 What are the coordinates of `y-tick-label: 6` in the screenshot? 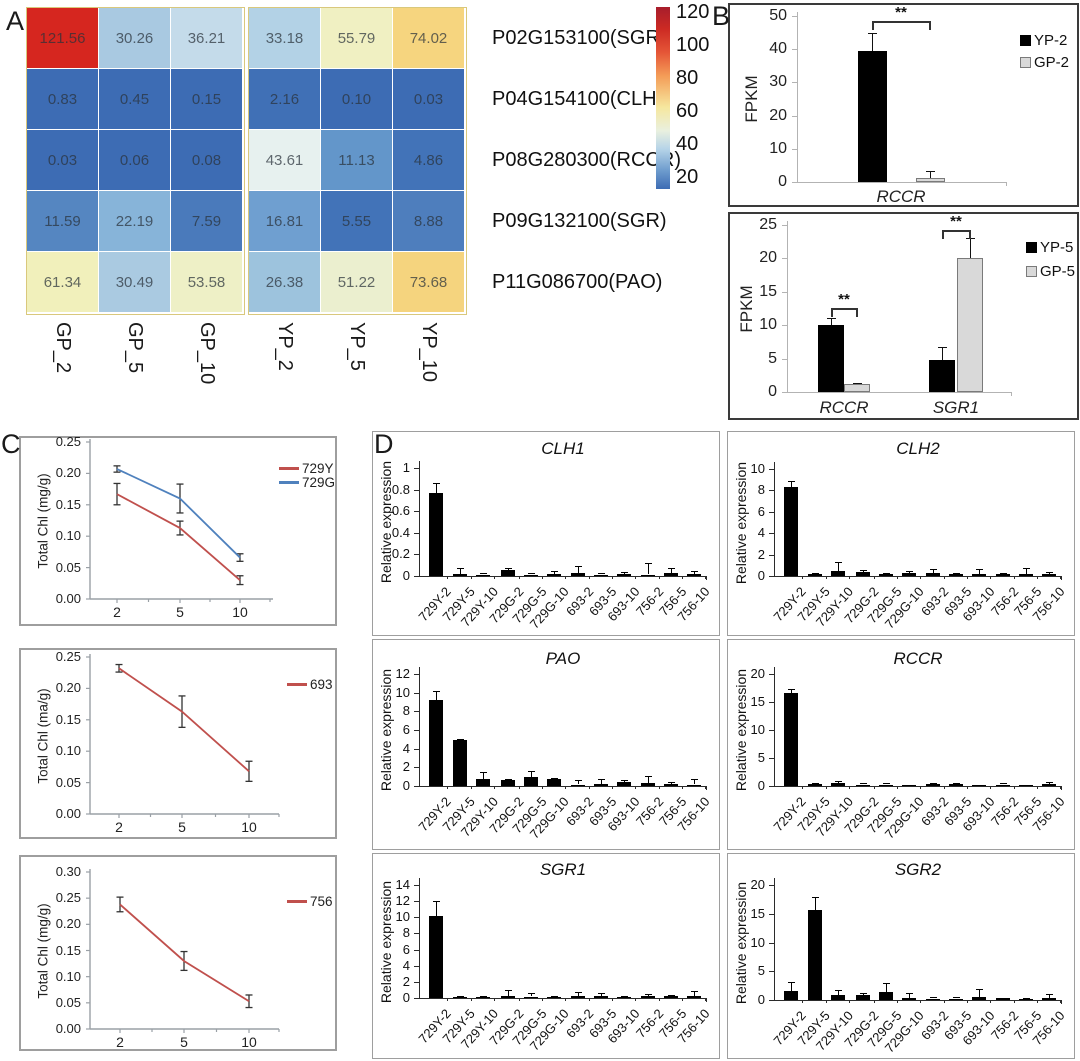 It's located at (761, 511).